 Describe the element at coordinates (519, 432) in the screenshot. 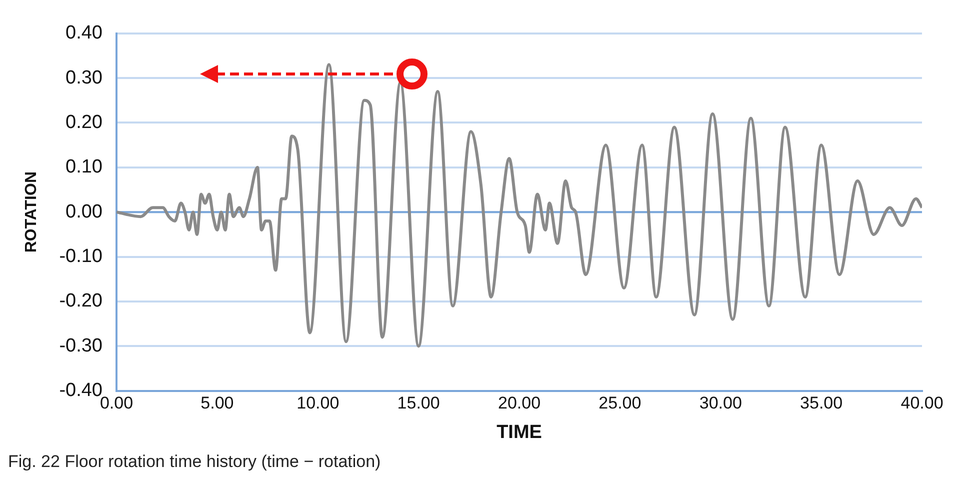

I see `x-axis-title: TIME` at that location.